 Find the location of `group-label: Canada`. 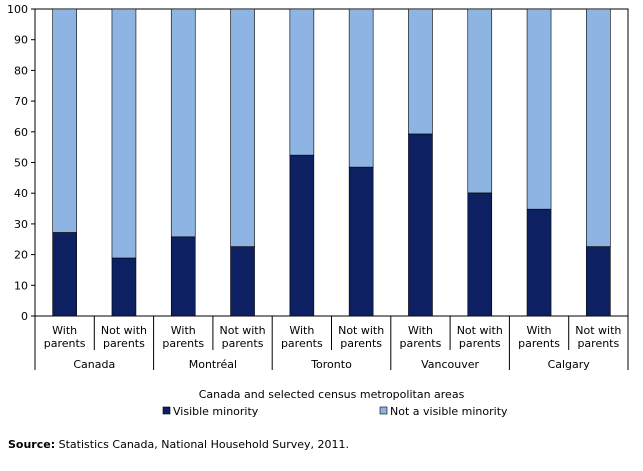

group-label: Canada is located at coordinates (94, 364).